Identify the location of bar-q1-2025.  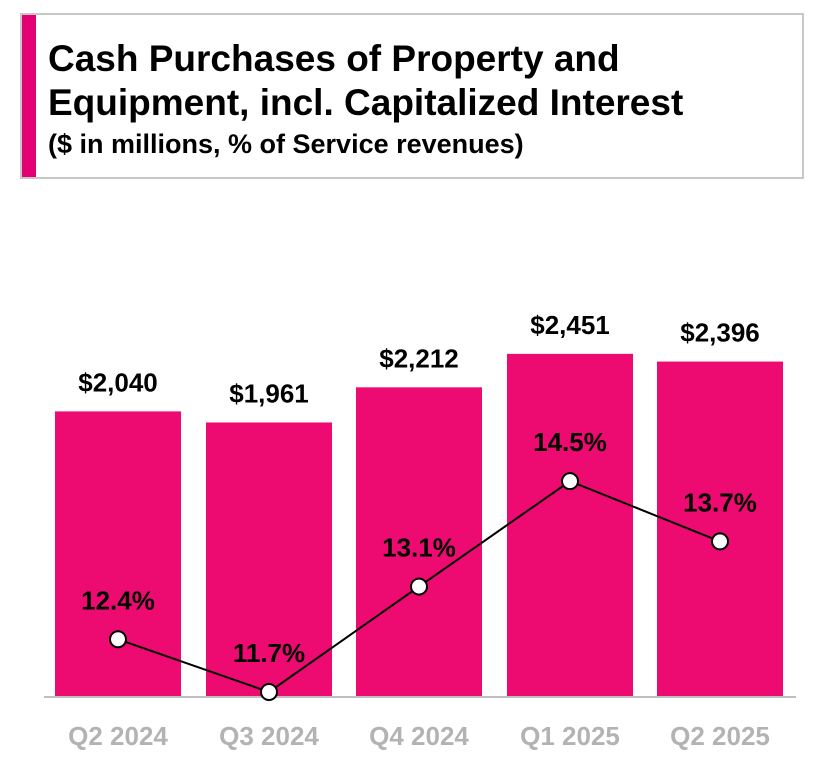
(570, 525).